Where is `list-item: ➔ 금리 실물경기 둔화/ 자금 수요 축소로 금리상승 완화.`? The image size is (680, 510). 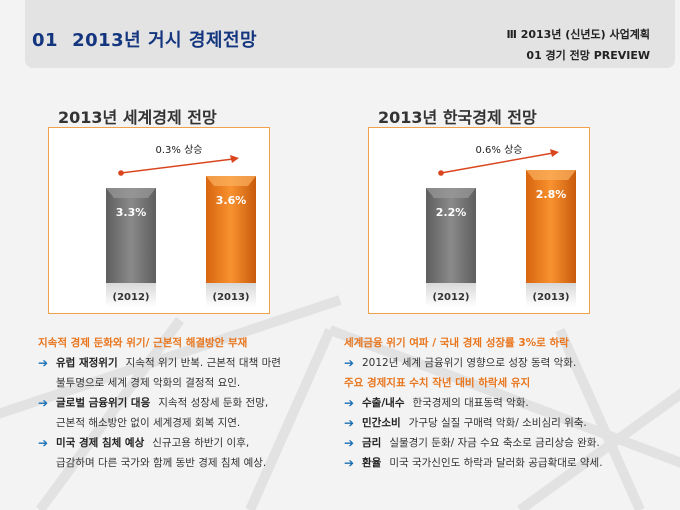 list-item: ➔ 금리 실물경기 둔화/ 자금 수요 축소로 금리상승 완화. is located at coordinates (473, 443).